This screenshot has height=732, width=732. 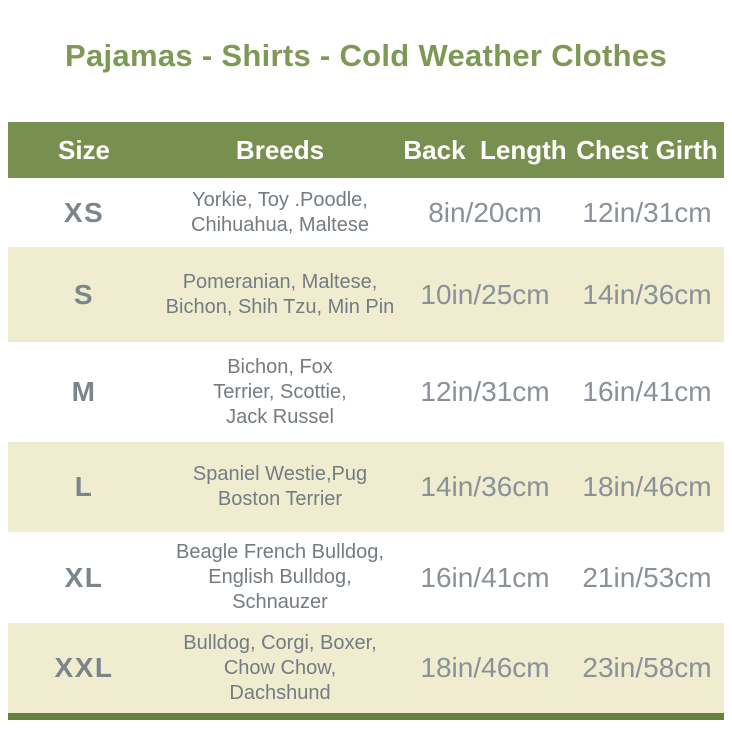 I want to click on back-length-cell: 8in/20cm, so click(x=485, y=212).